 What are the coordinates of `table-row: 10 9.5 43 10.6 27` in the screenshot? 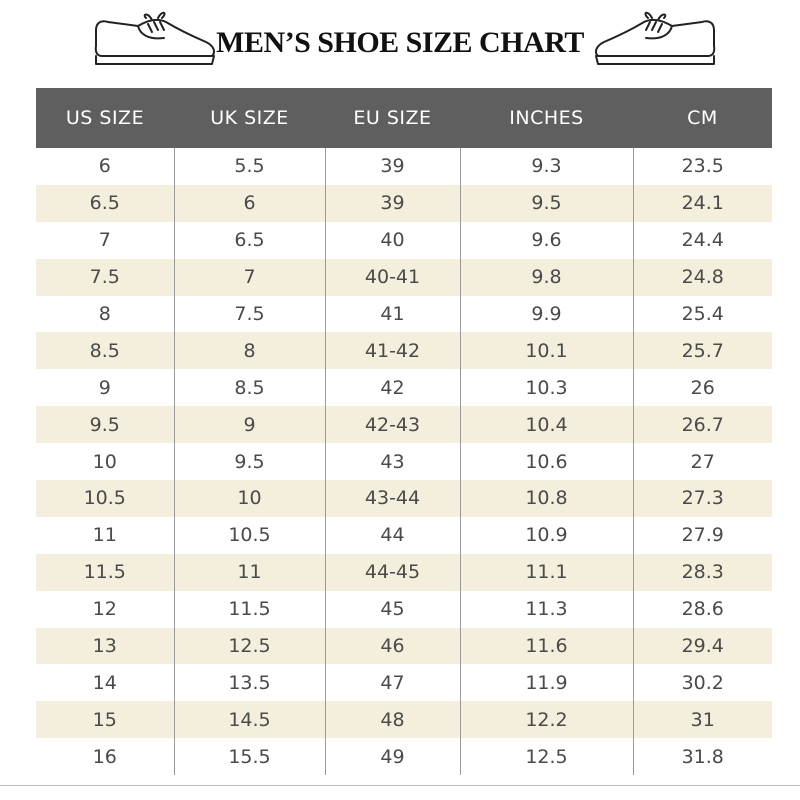 It's located at (404, 462).